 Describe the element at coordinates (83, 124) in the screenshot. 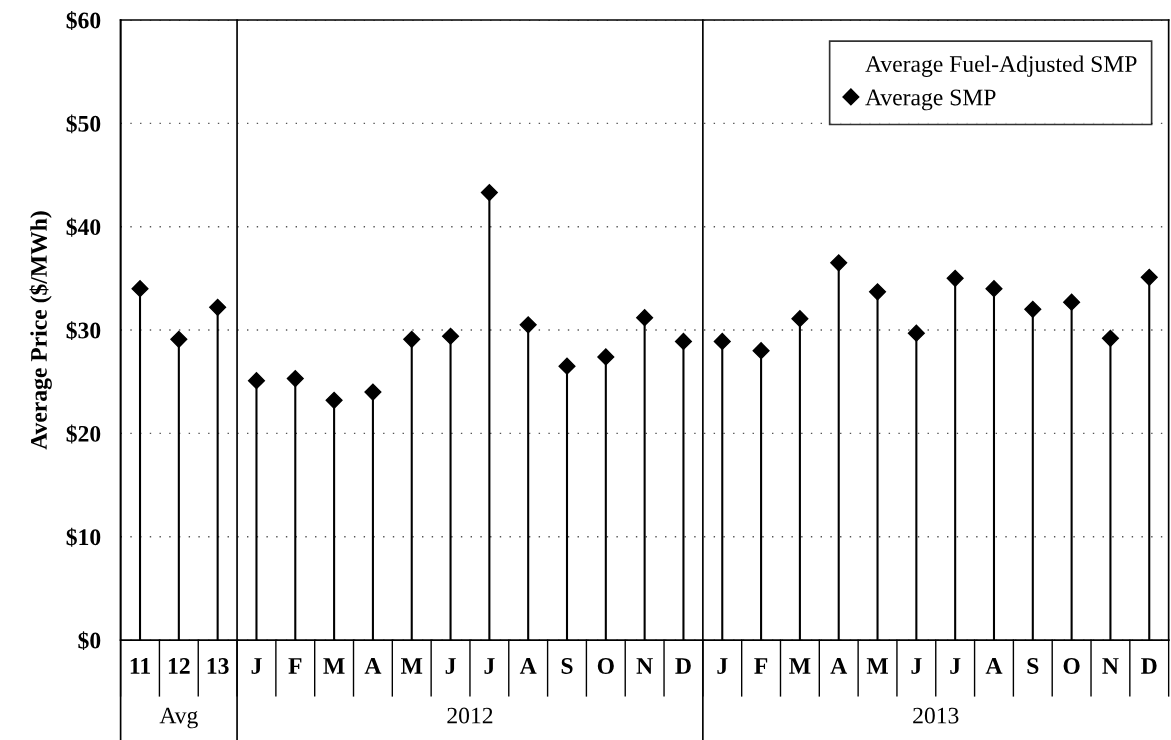

I see `y-tick-label: $50` at that location.